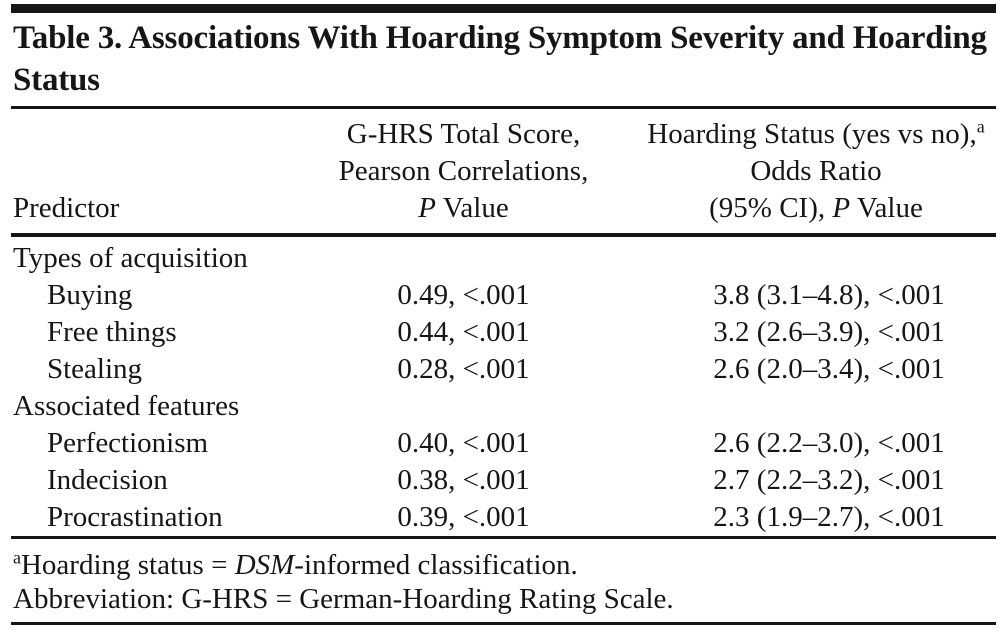 Image resolution: width=1007 pixels, height=632 pixels. I want to click on correlation-cell: 0.40, <.001, so click(463, 443).